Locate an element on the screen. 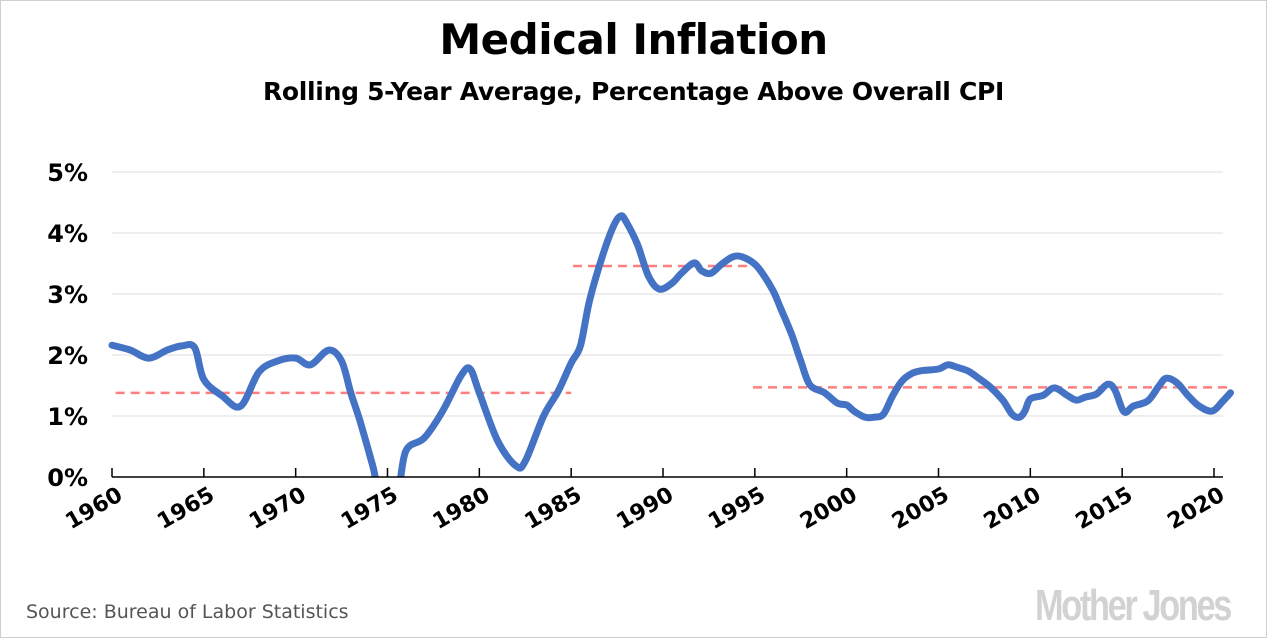 The height and width of the screenshot is (638, 1267). x-tick-label: 2015 is located at coordinates (1105, 509).